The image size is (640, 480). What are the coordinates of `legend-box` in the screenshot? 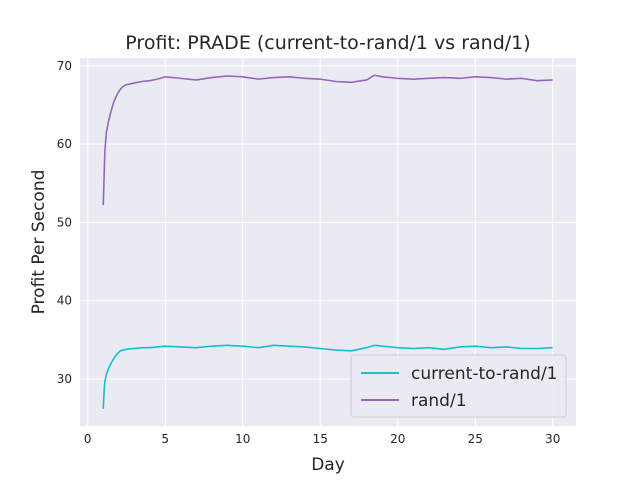 It's located at (458, 386).